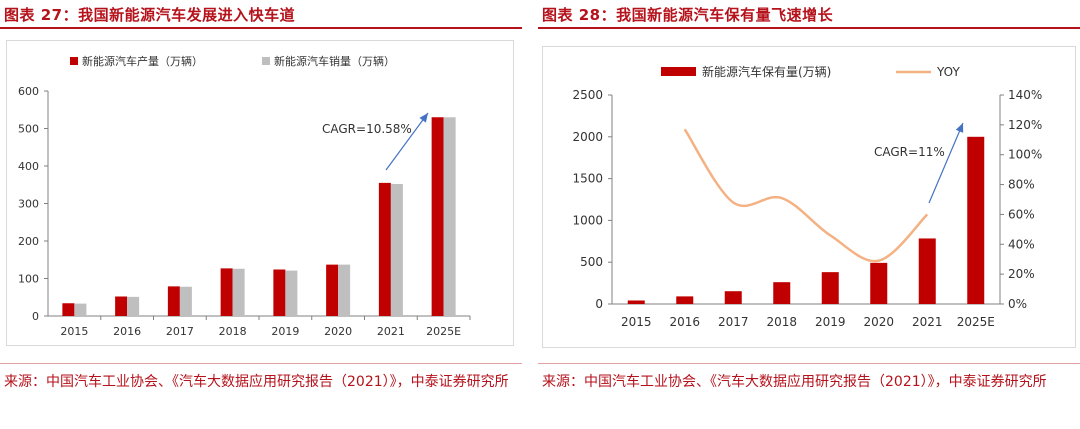 This screenshot has height=429, width=1080. I want to click on y-tick-label: 600, so click(28, 91).